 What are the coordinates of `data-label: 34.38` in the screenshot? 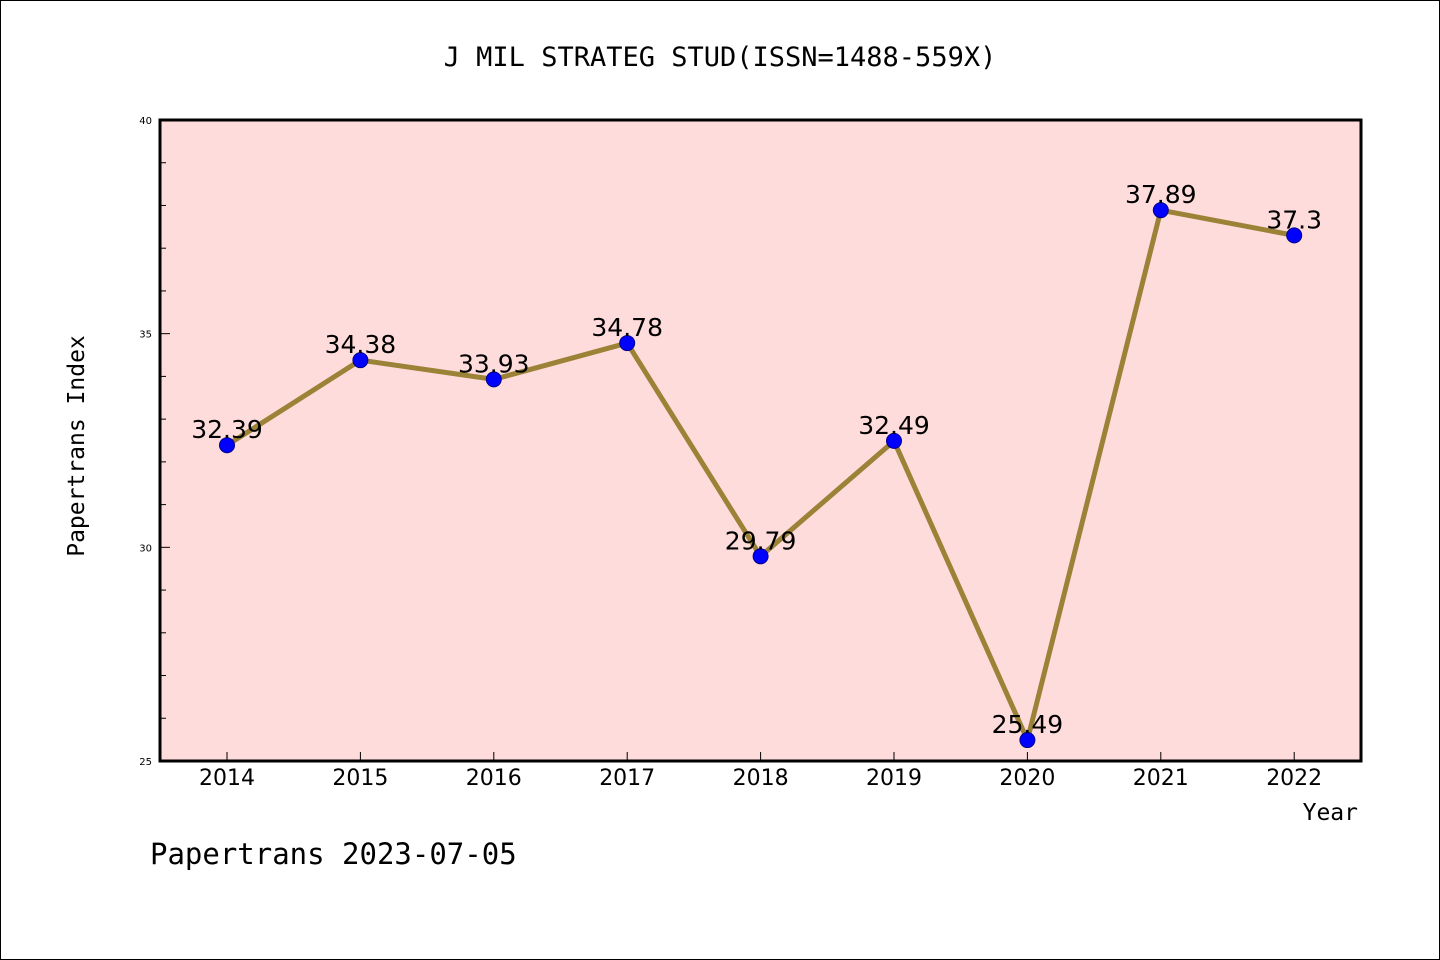 It's located at (361, 344).